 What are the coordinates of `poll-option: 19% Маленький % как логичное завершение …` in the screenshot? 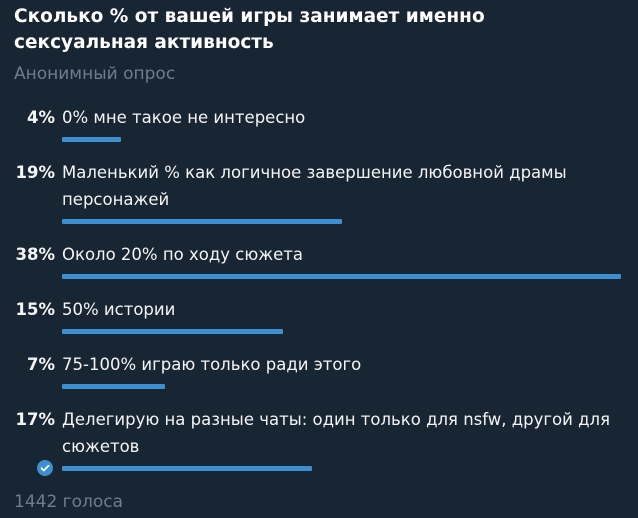 It's located at (319, 191).